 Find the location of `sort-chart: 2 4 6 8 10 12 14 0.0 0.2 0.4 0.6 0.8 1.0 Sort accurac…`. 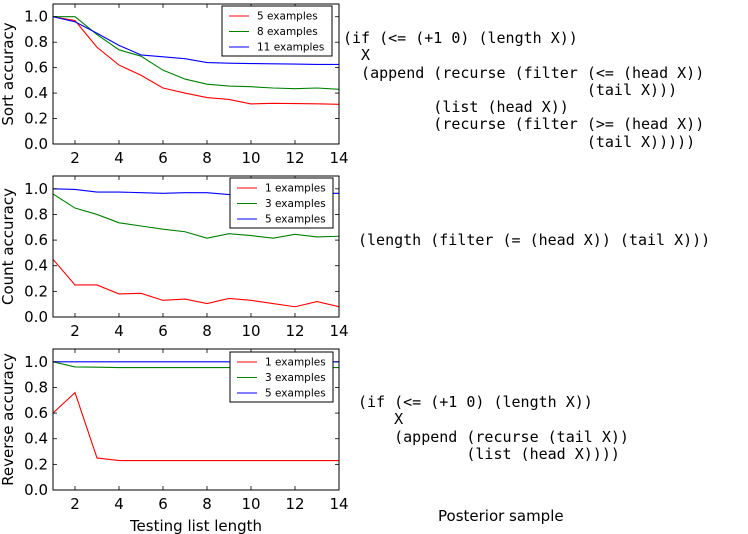

sort-chart: 2 4 6 8 10 12 14 0.0 0.2 0.4 0.6 0.8 1.0 Sort accurac… is located at coordinates (174, 85).